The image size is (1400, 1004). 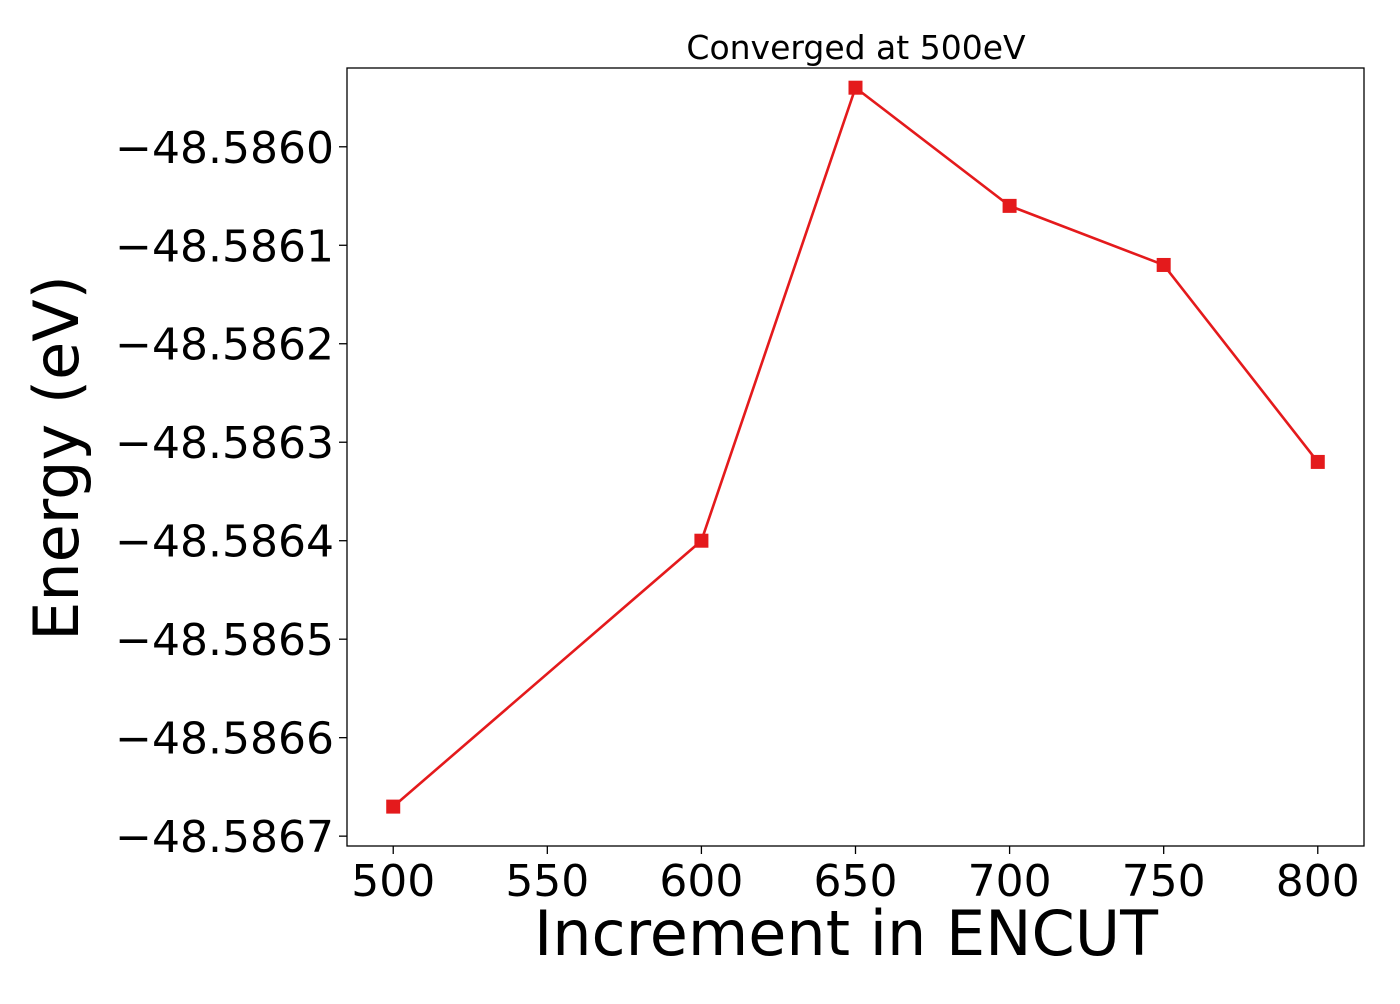 What do you see at coordinates (1010, 881) in the screenshot?
I see `x-tick-label: 700` at bounding box center [1010, 881].